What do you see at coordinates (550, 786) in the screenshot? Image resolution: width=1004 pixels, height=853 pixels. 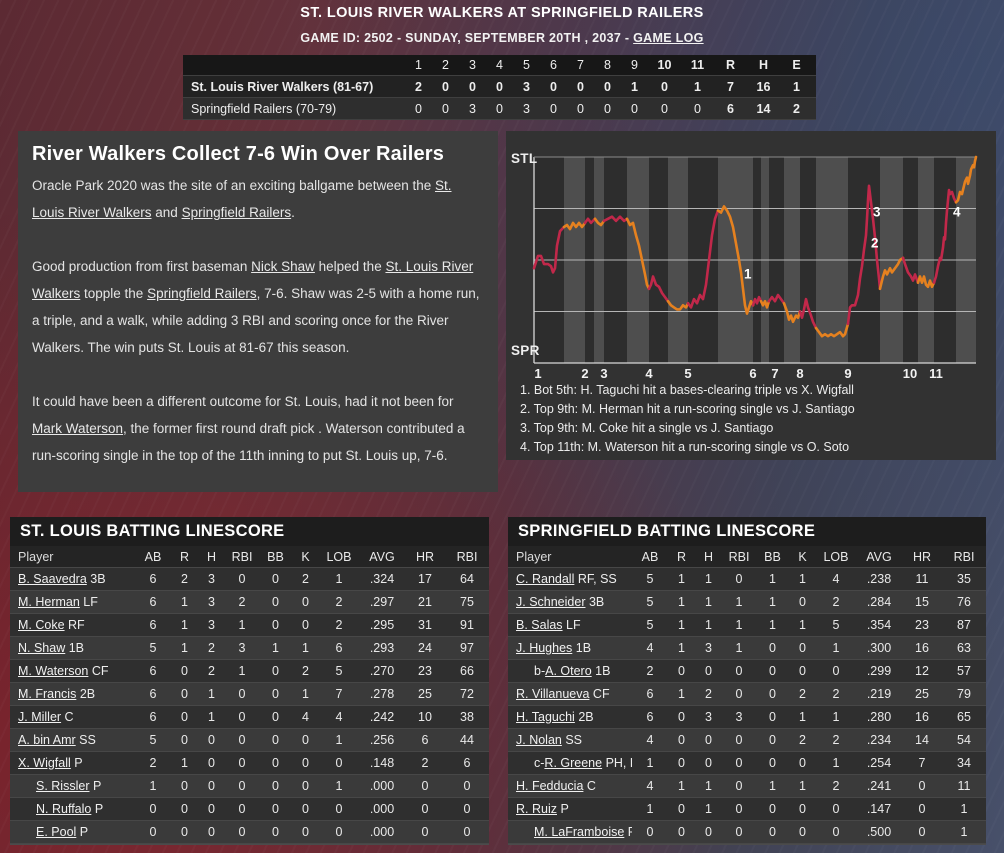 I see `player-link: H. Fedducia` at bounding box center [550, 786].